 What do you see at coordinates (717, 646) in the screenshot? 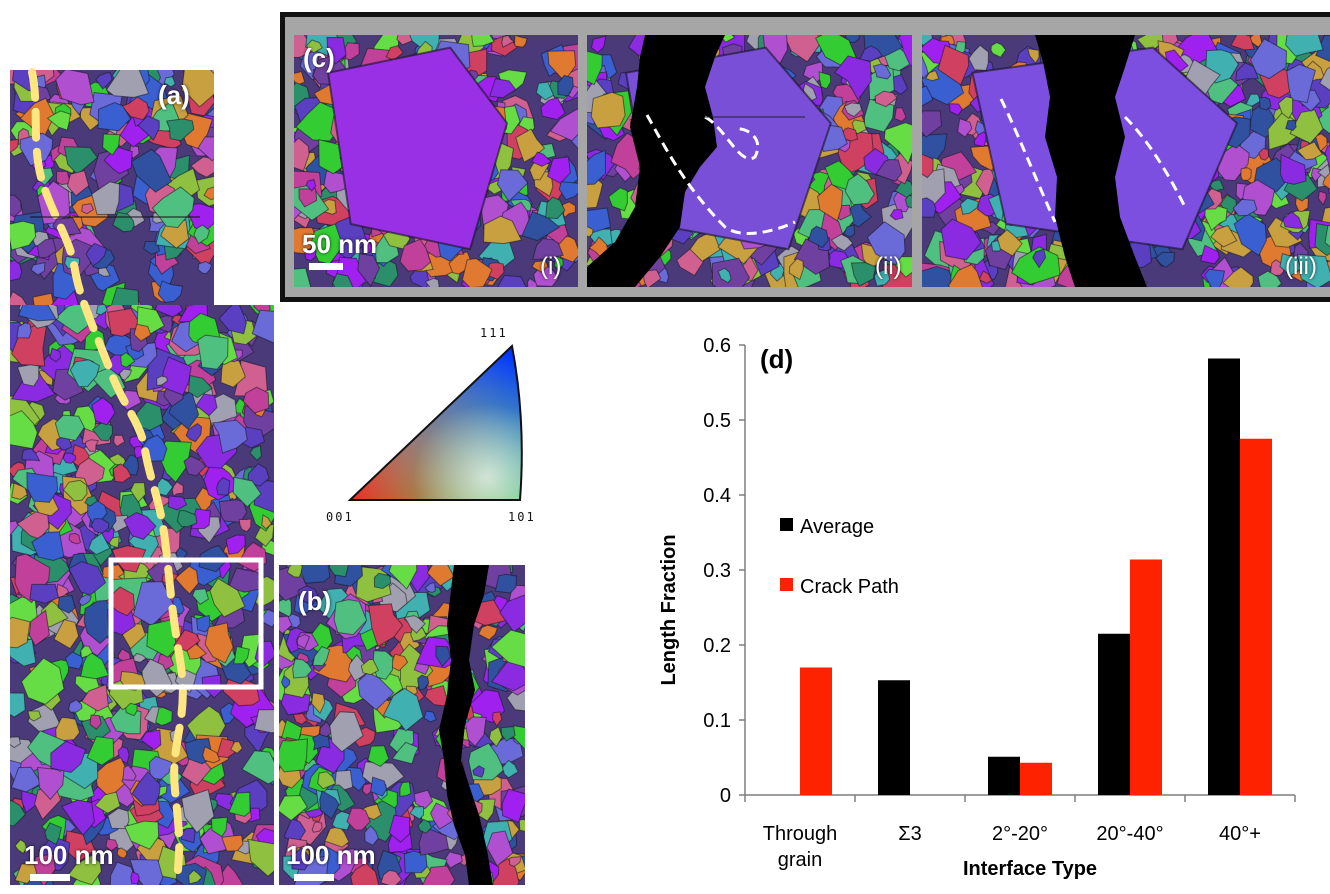
I see `y-tick-label: 0.2` at bounding box center [717, 646].